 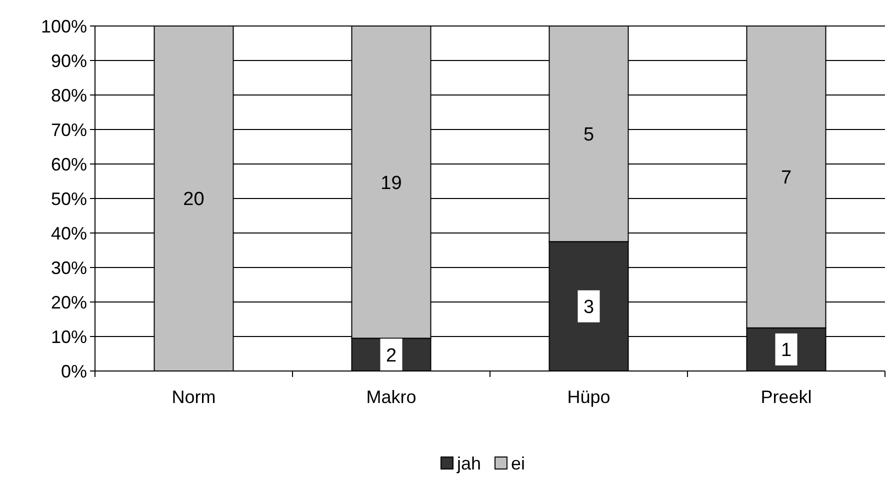 What do you see at coordinates (588, 307) in the screenshot?
I see `annotation: 3` at bounding box center [588, 307].